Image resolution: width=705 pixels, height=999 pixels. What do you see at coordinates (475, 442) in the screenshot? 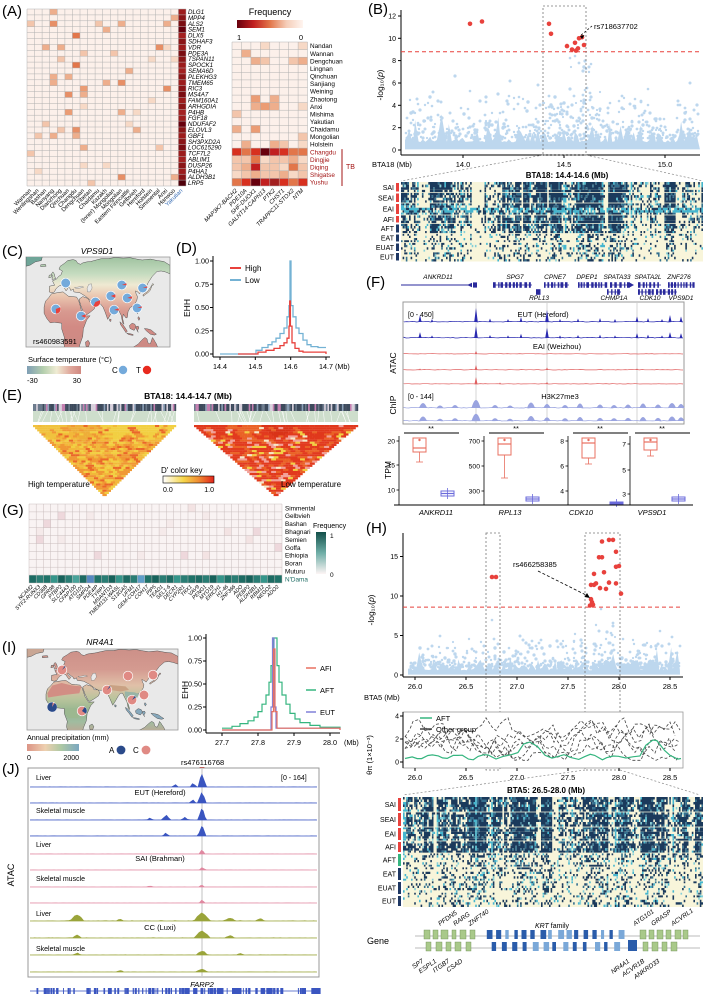
I see `svg-text: 700` at bounding box center [475, 442].